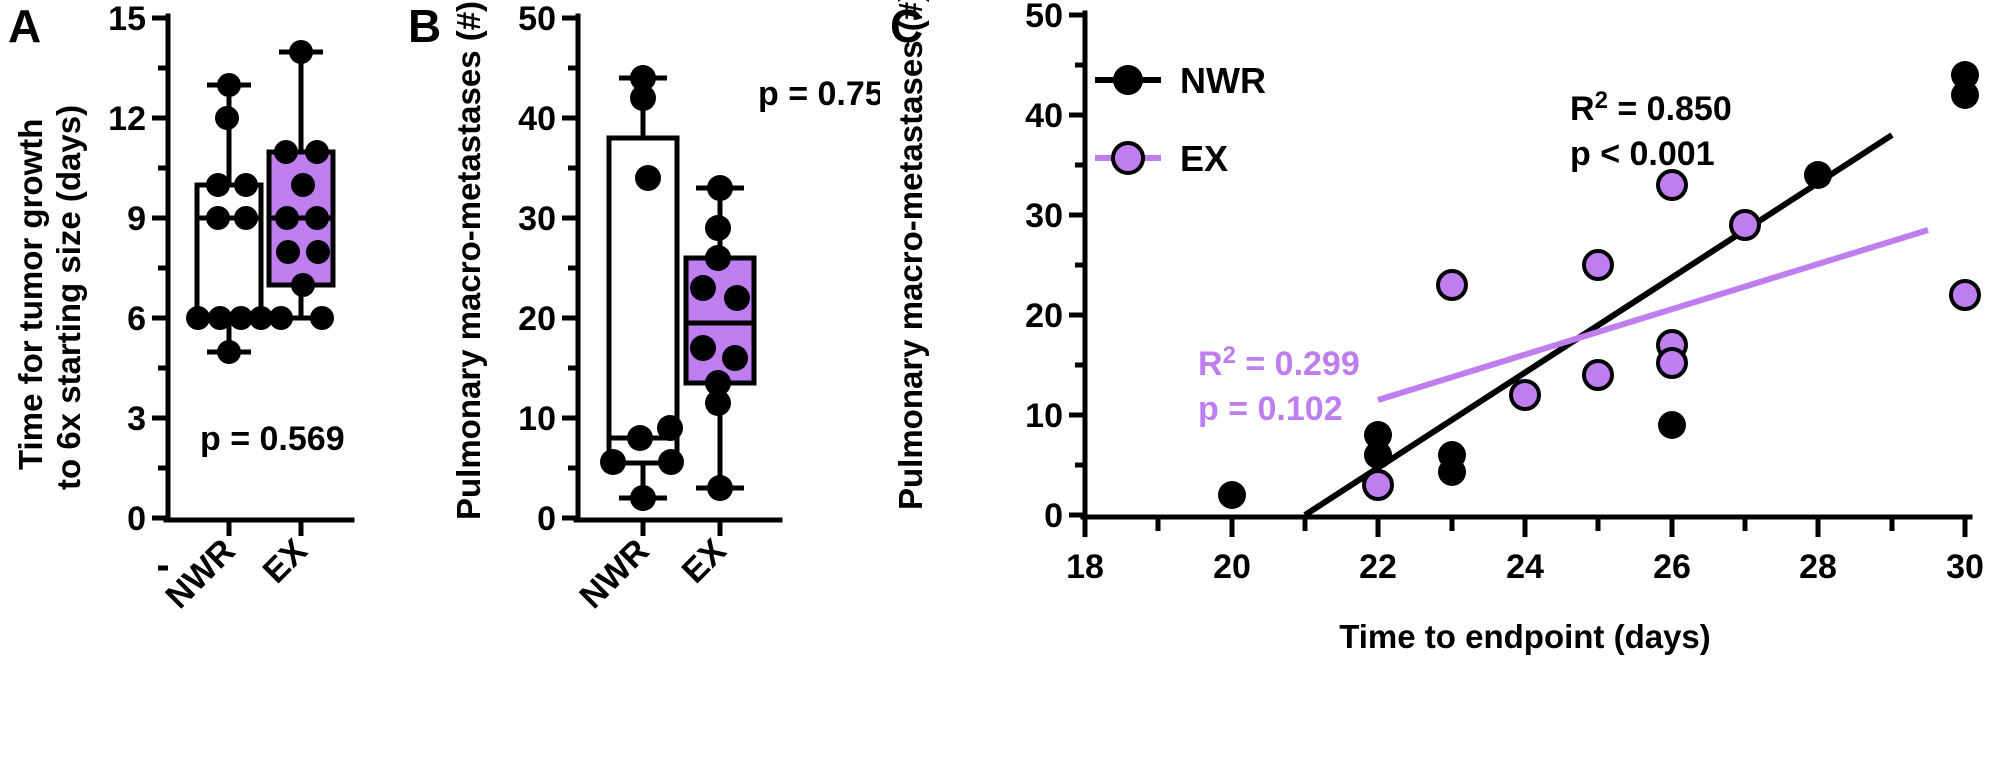 Image resolution: width=2000 pixels, height=779 pixels. What do you see at coordinates (1818, 567) in the screenshot?
I see `panel-c-xtick-28: 28` at bounding box center [1818, 567].